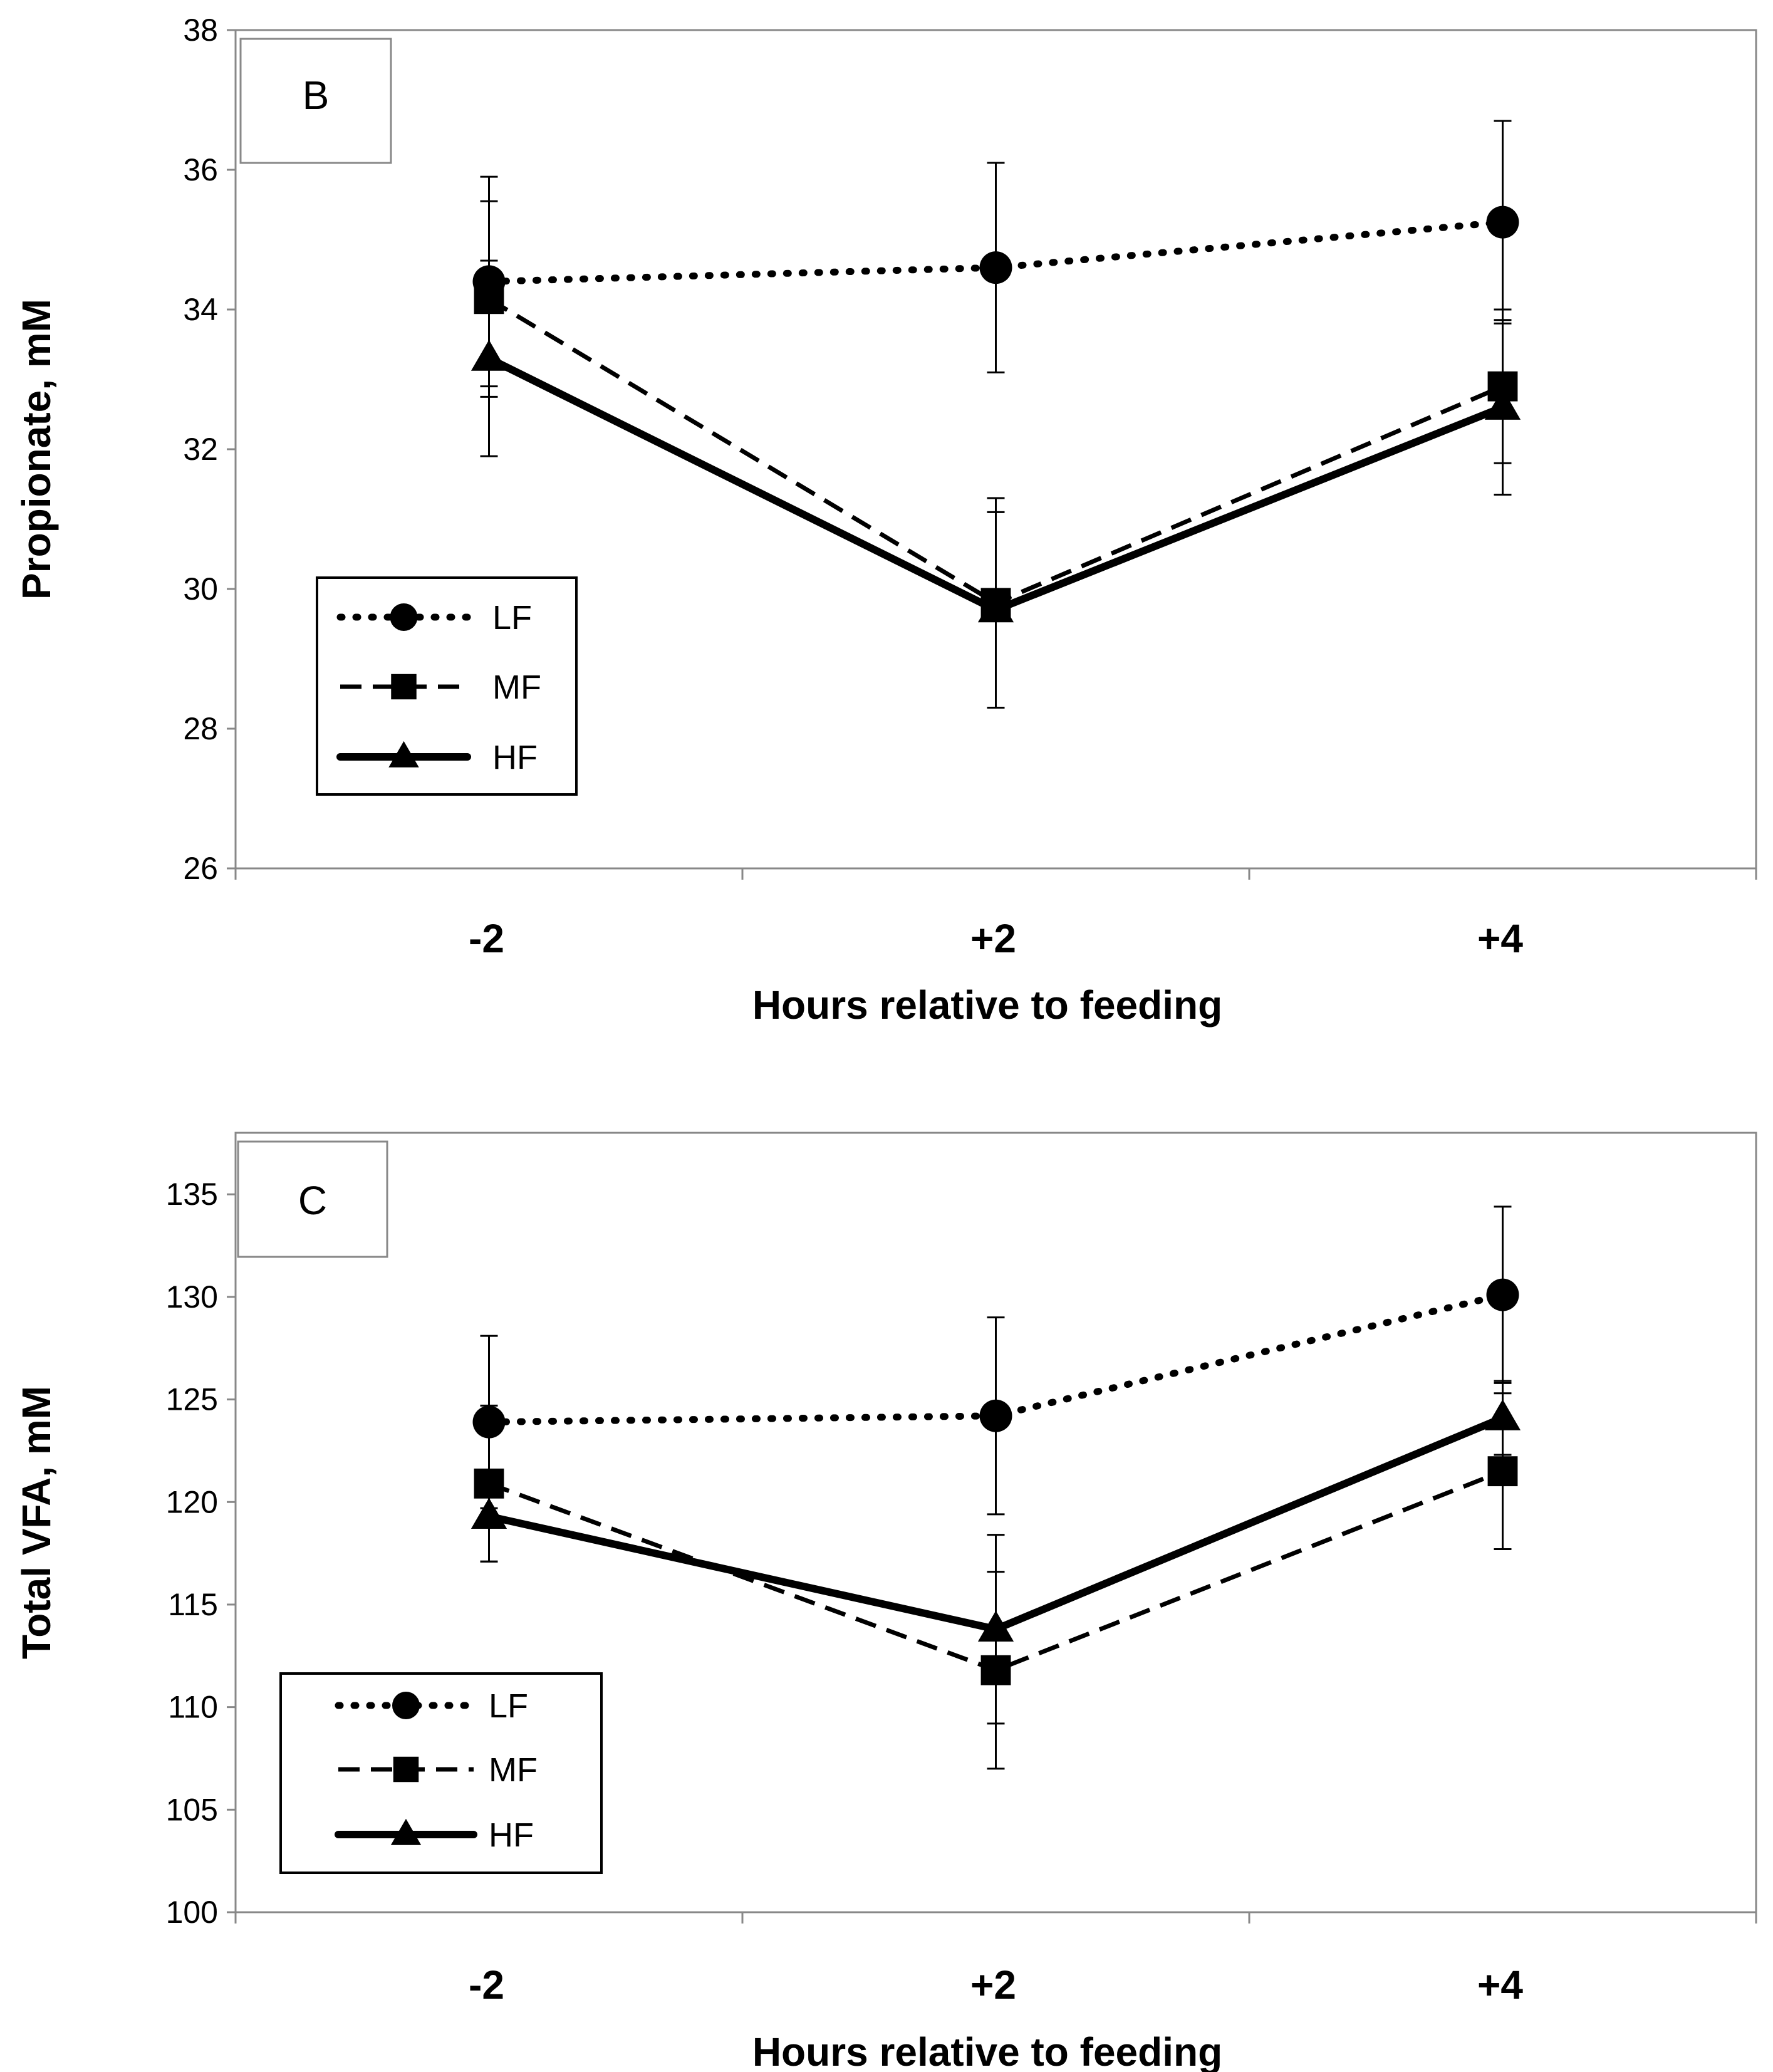  What do you see at coordinates (192, 1501) in the screenshot?
I see `y-tick-label: 120` at bounding box center [192, 1501].